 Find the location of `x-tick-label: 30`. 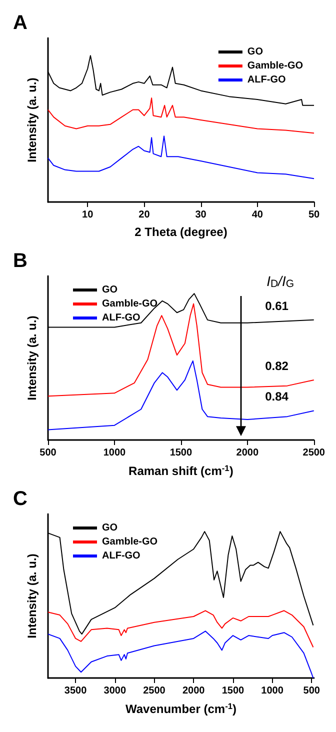

x-tick-label: 30 is located at coordinates (201, 215).